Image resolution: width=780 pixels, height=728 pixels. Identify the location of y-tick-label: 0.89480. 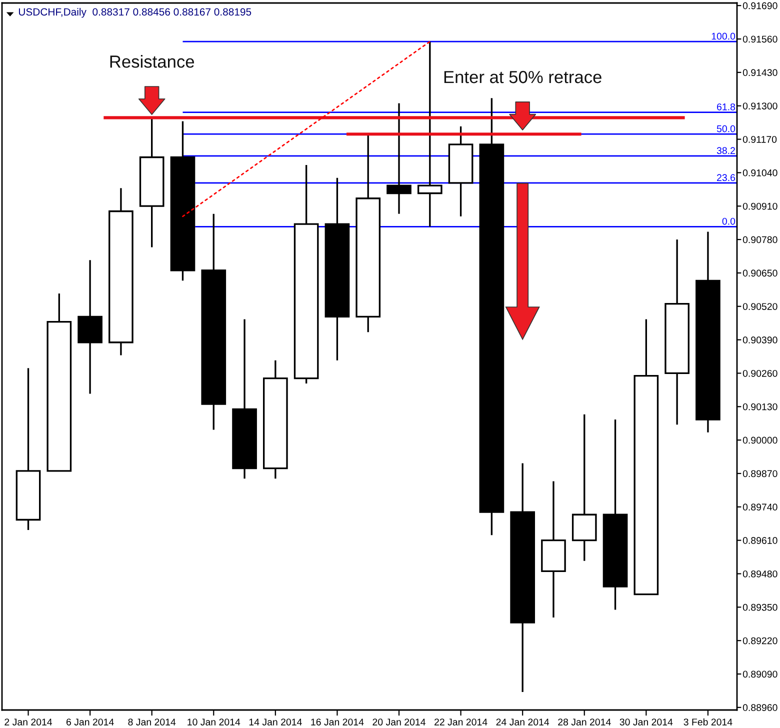
(760, 574).